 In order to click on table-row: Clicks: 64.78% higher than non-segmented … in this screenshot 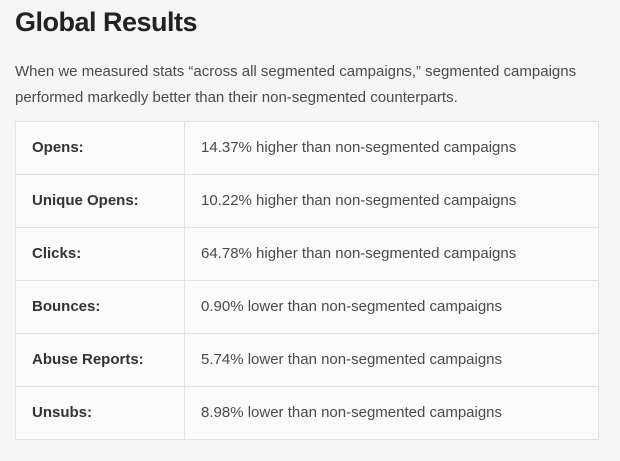, I will do `click(307, 254)`.